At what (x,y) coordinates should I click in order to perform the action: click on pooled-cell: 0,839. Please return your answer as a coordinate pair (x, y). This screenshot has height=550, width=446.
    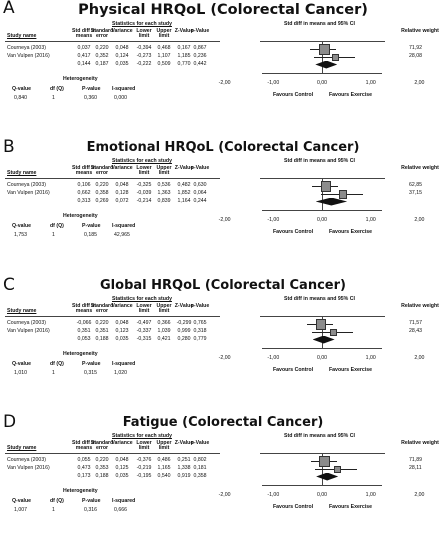
    Looking at the image, I should click on (164, 201).